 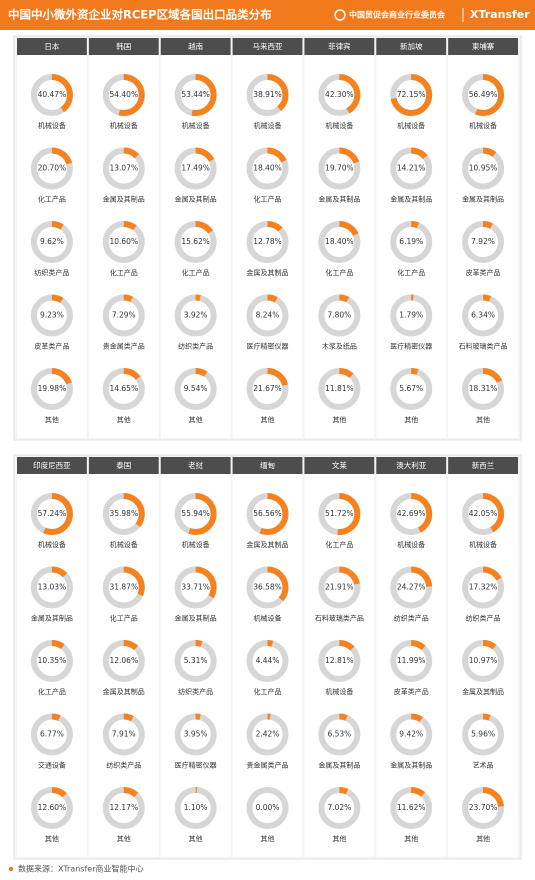 What do you see at coordinates (483, 346) in the screenshot?
I see `category-label: 石料玻璃类产品` at bounding box center [483, 346].